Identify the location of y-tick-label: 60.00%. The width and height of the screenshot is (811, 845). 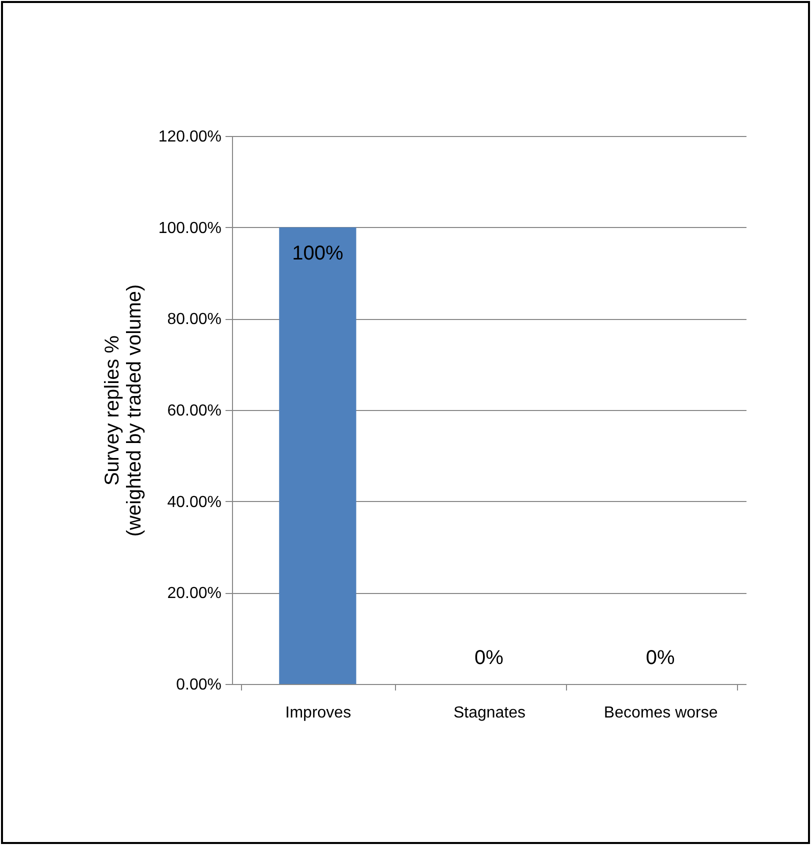
(194, 411).